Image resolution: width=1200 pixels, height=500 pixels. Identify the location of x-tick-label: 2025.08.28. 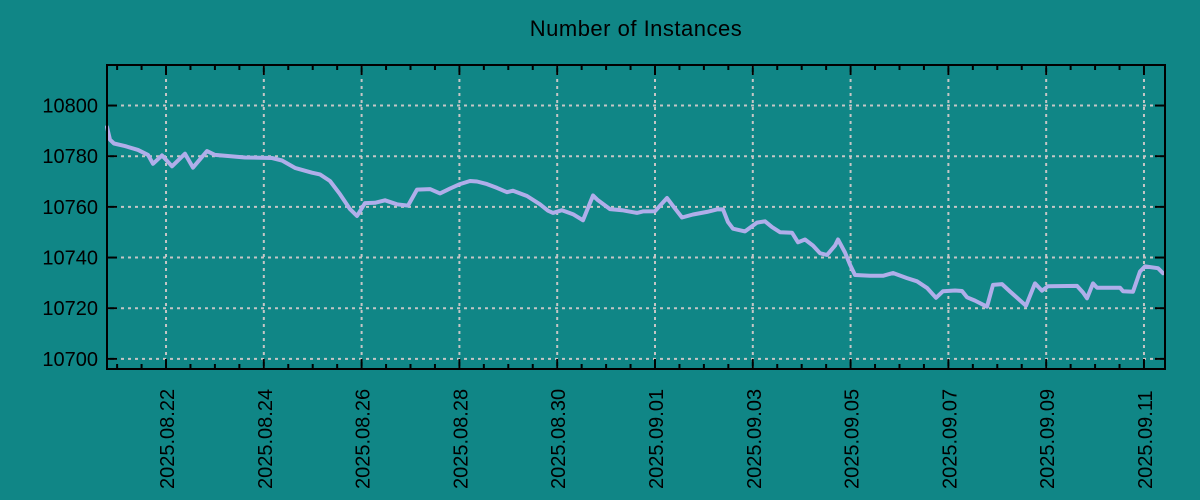
(461, 439).